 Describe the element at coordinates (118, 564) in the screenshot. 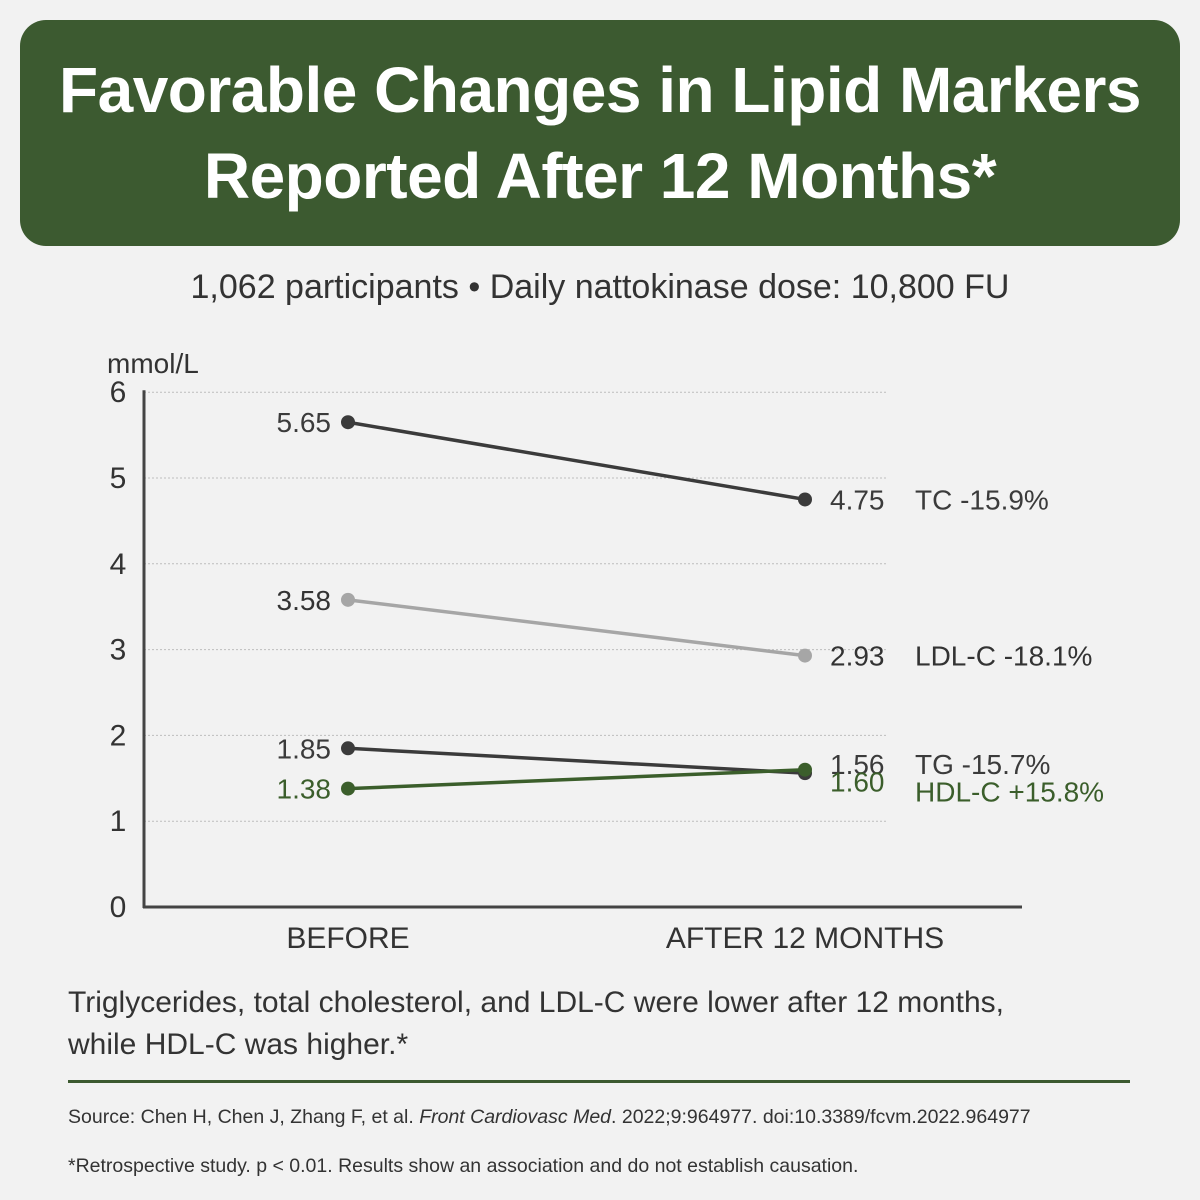

I see `y-tick-label-4: 4` at that location.